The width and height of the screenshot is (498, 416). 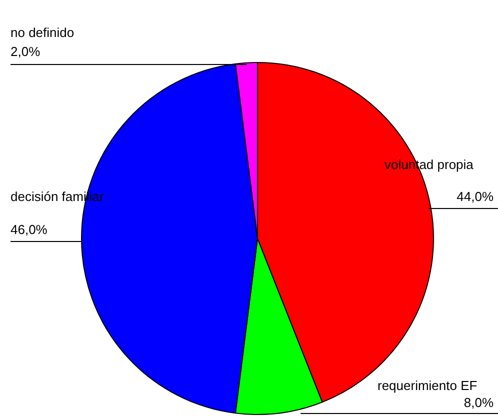 I want to click on data-label: 2,0%, so click(x=25, y=51).